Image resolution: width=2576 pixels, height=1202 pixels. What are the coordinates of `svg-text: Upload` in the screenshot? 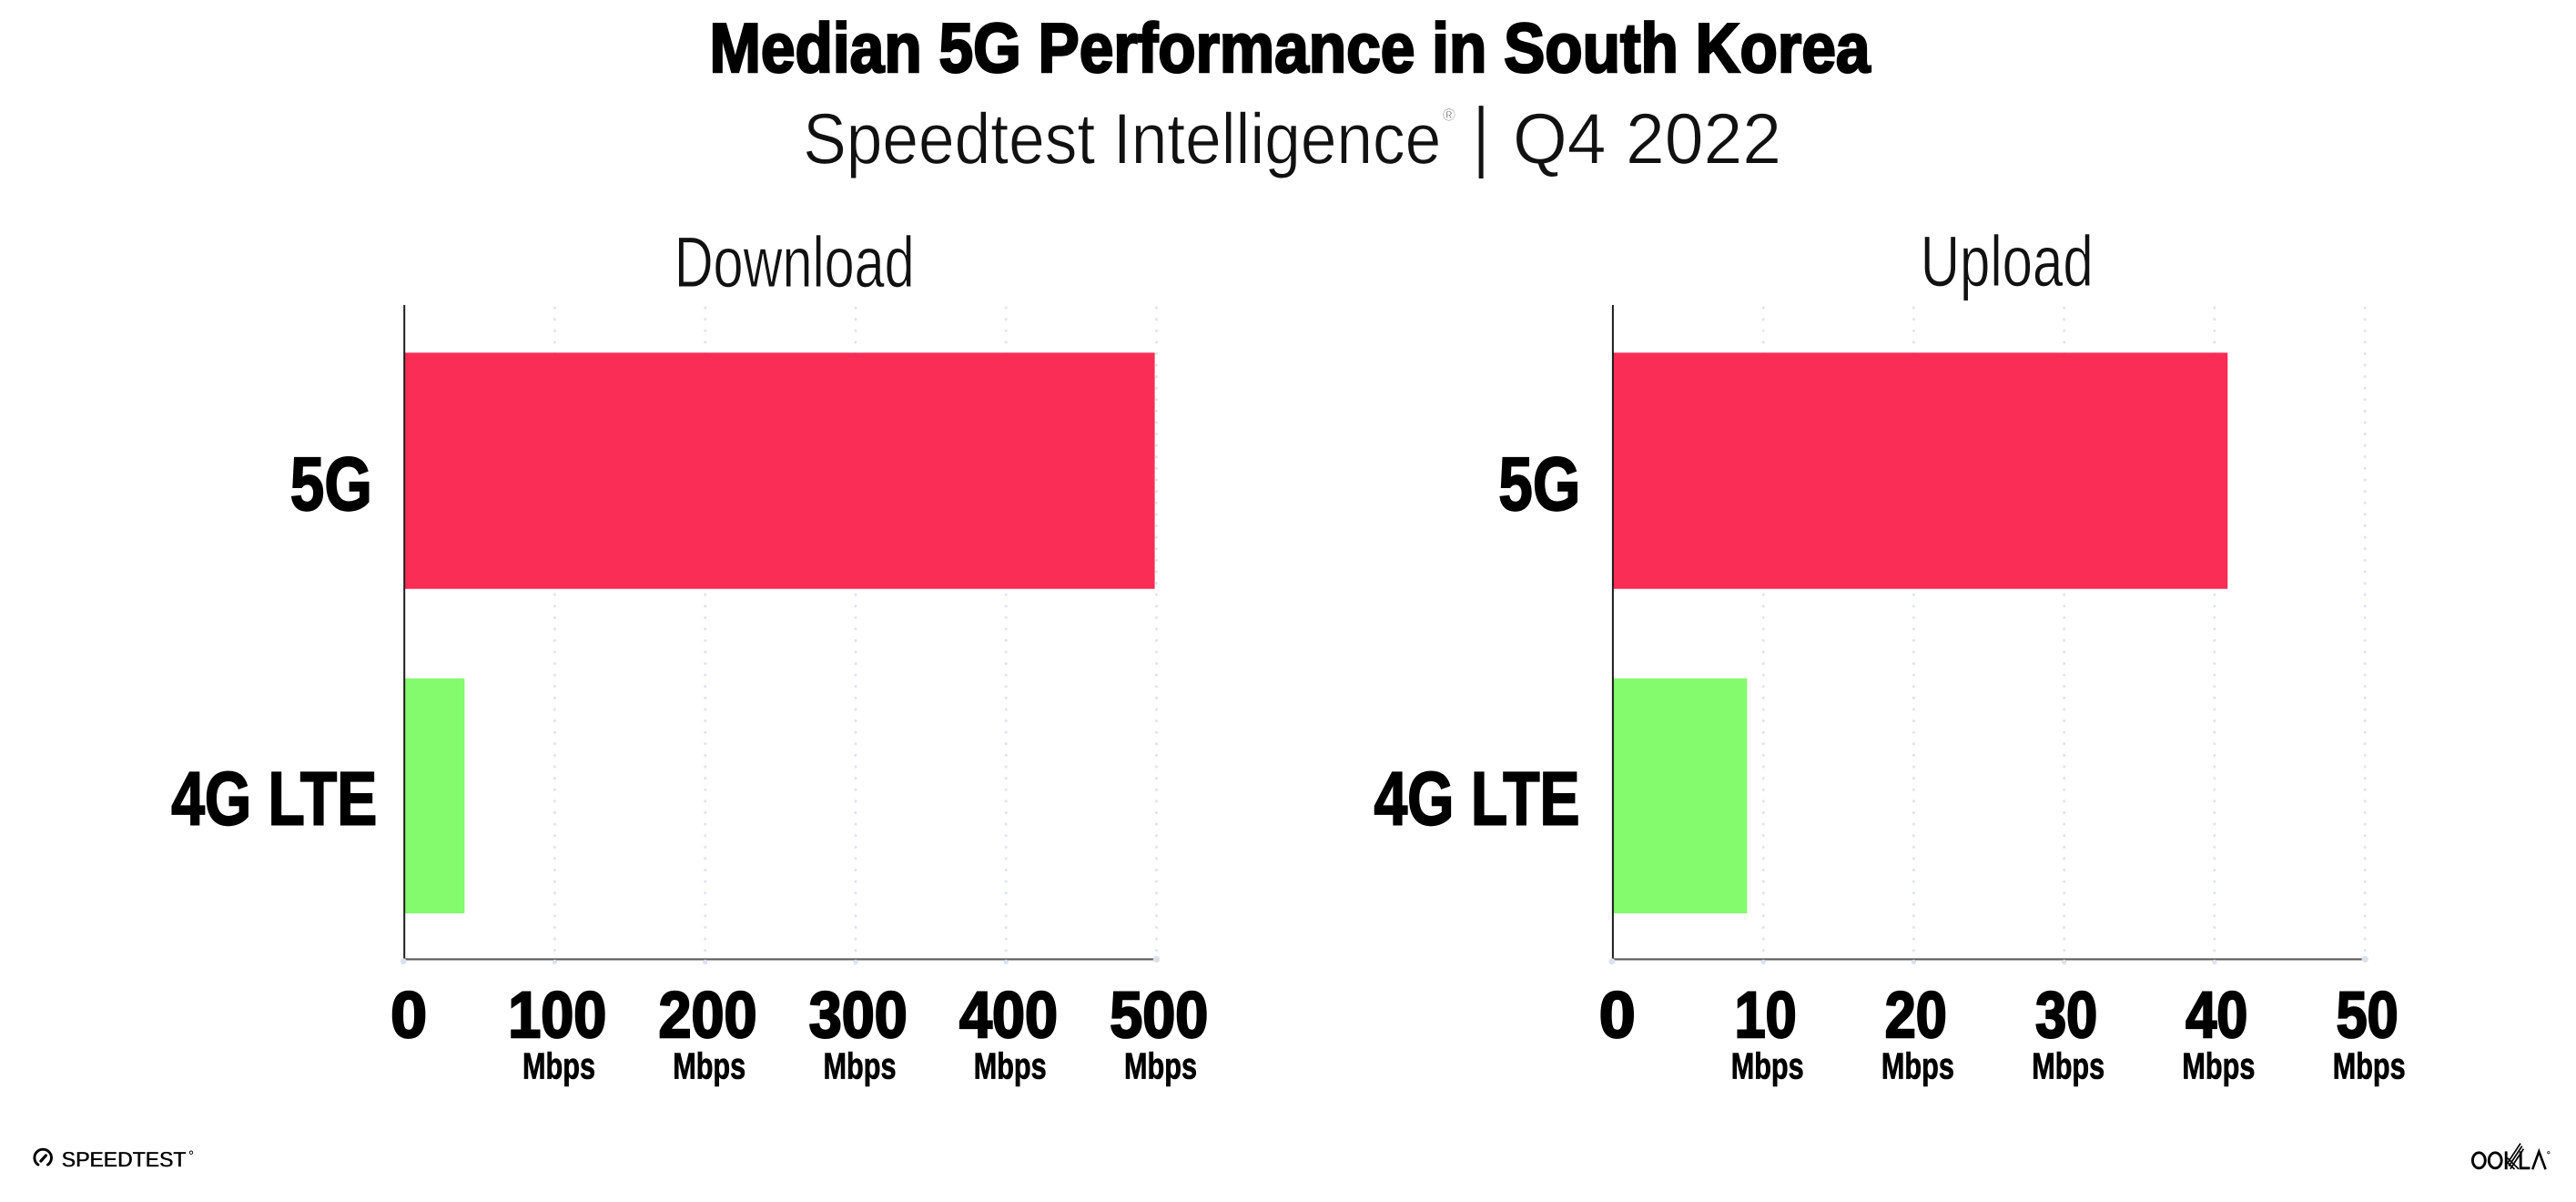 It's located at (2007, 260).